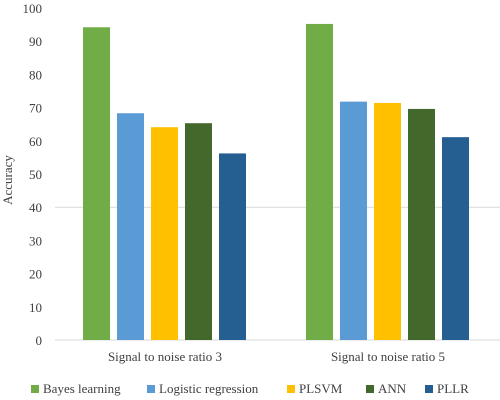 Image resolution: width=500 pixels, height=400 pixels. What do you see at coordinates (35, 240) in the screenshot?
I see `y-tick-label: 30` at bounding box center [35, 240].